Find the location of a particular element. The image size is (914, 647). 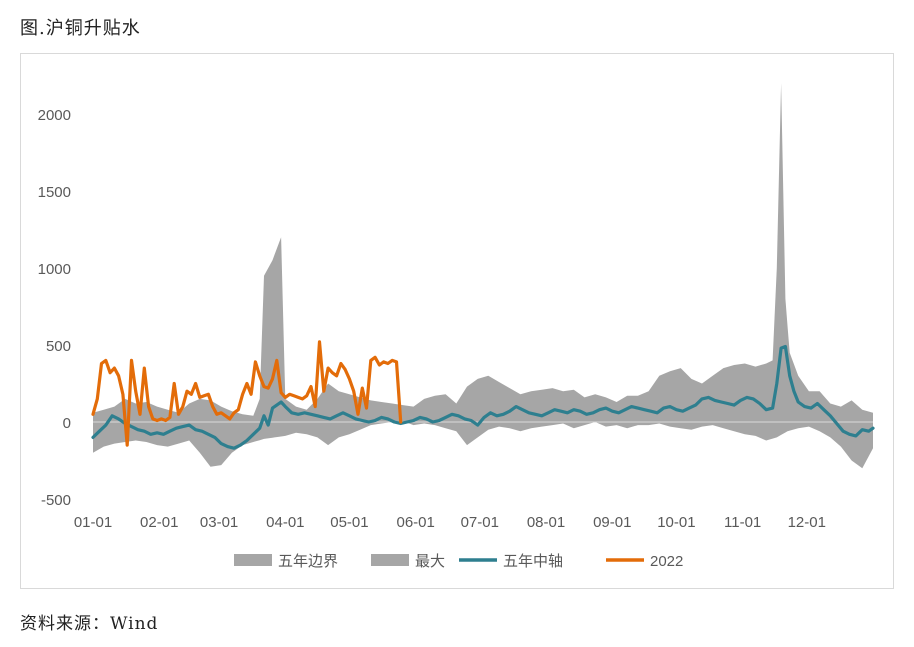

legend: 五年边界 最大 五年中轴 2022 is located at coordinates (458, 561).